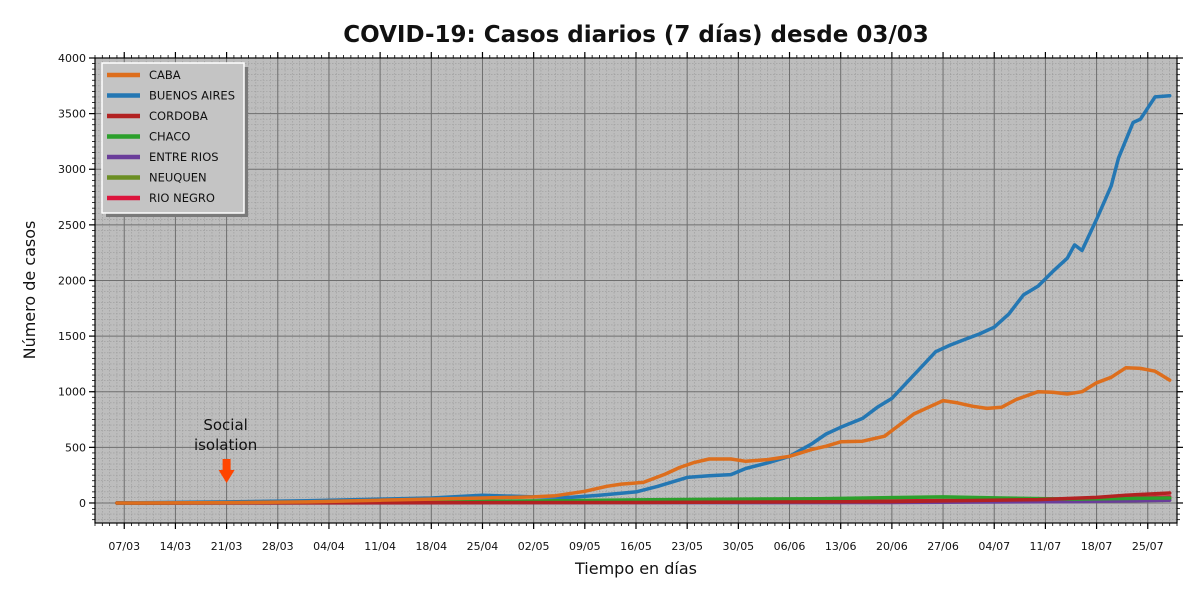 This screenshot has width=1200, height=600. Describe the element at coordinates (72, 336) in the screenshot. I see `y-tick-label: 1500` at that location.